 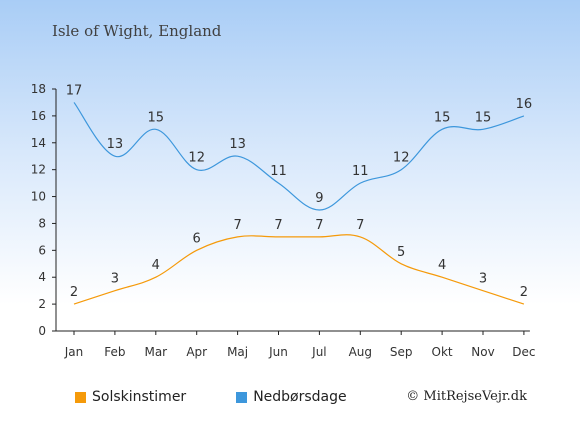 I want to click on y-tick-label: 8, so click(x=42, y=223).